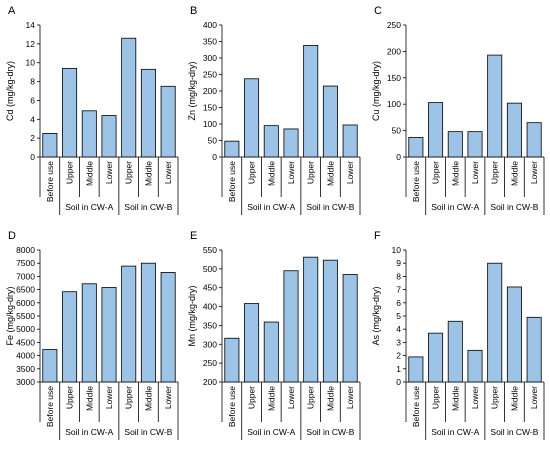 This screenshot has height=450, width=550. I want to click on y-axis-label: Zn (mg/kg-dry), so click(192, 90).